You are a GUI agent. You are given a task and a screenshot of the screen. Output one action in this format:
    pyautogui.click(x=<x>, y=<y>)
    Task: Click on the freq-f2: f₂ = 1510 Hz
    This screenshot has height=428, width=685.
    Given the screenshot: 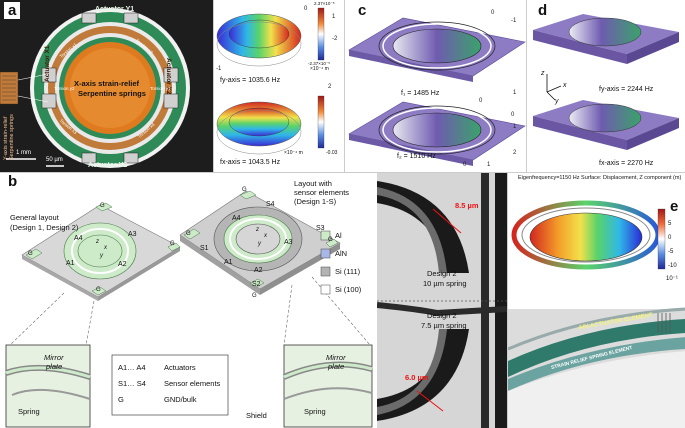 What is the action you would take?
    pyautogui.click(x=416, y=156)
    